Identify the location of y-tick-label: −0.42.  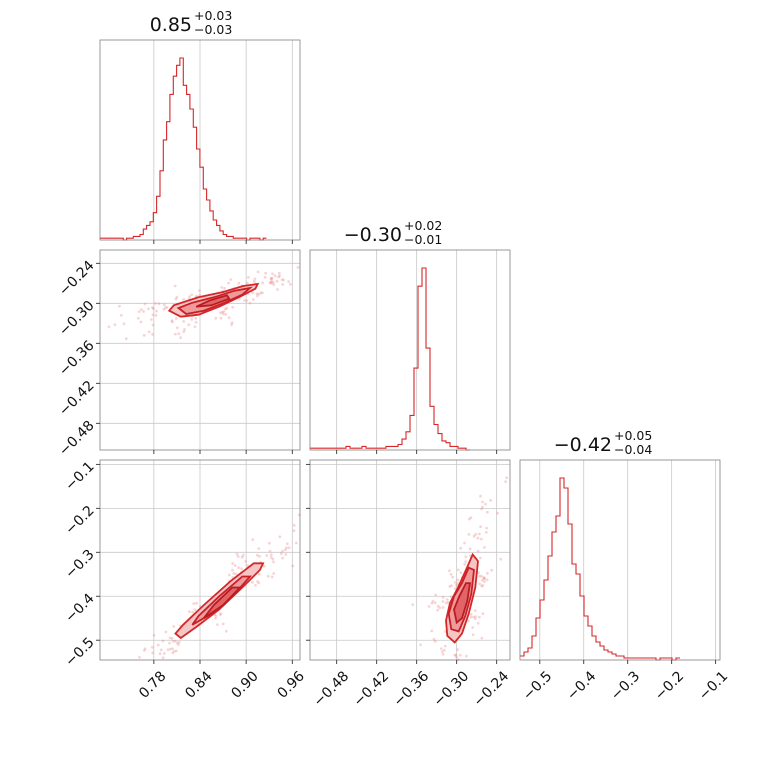
(77, 399).